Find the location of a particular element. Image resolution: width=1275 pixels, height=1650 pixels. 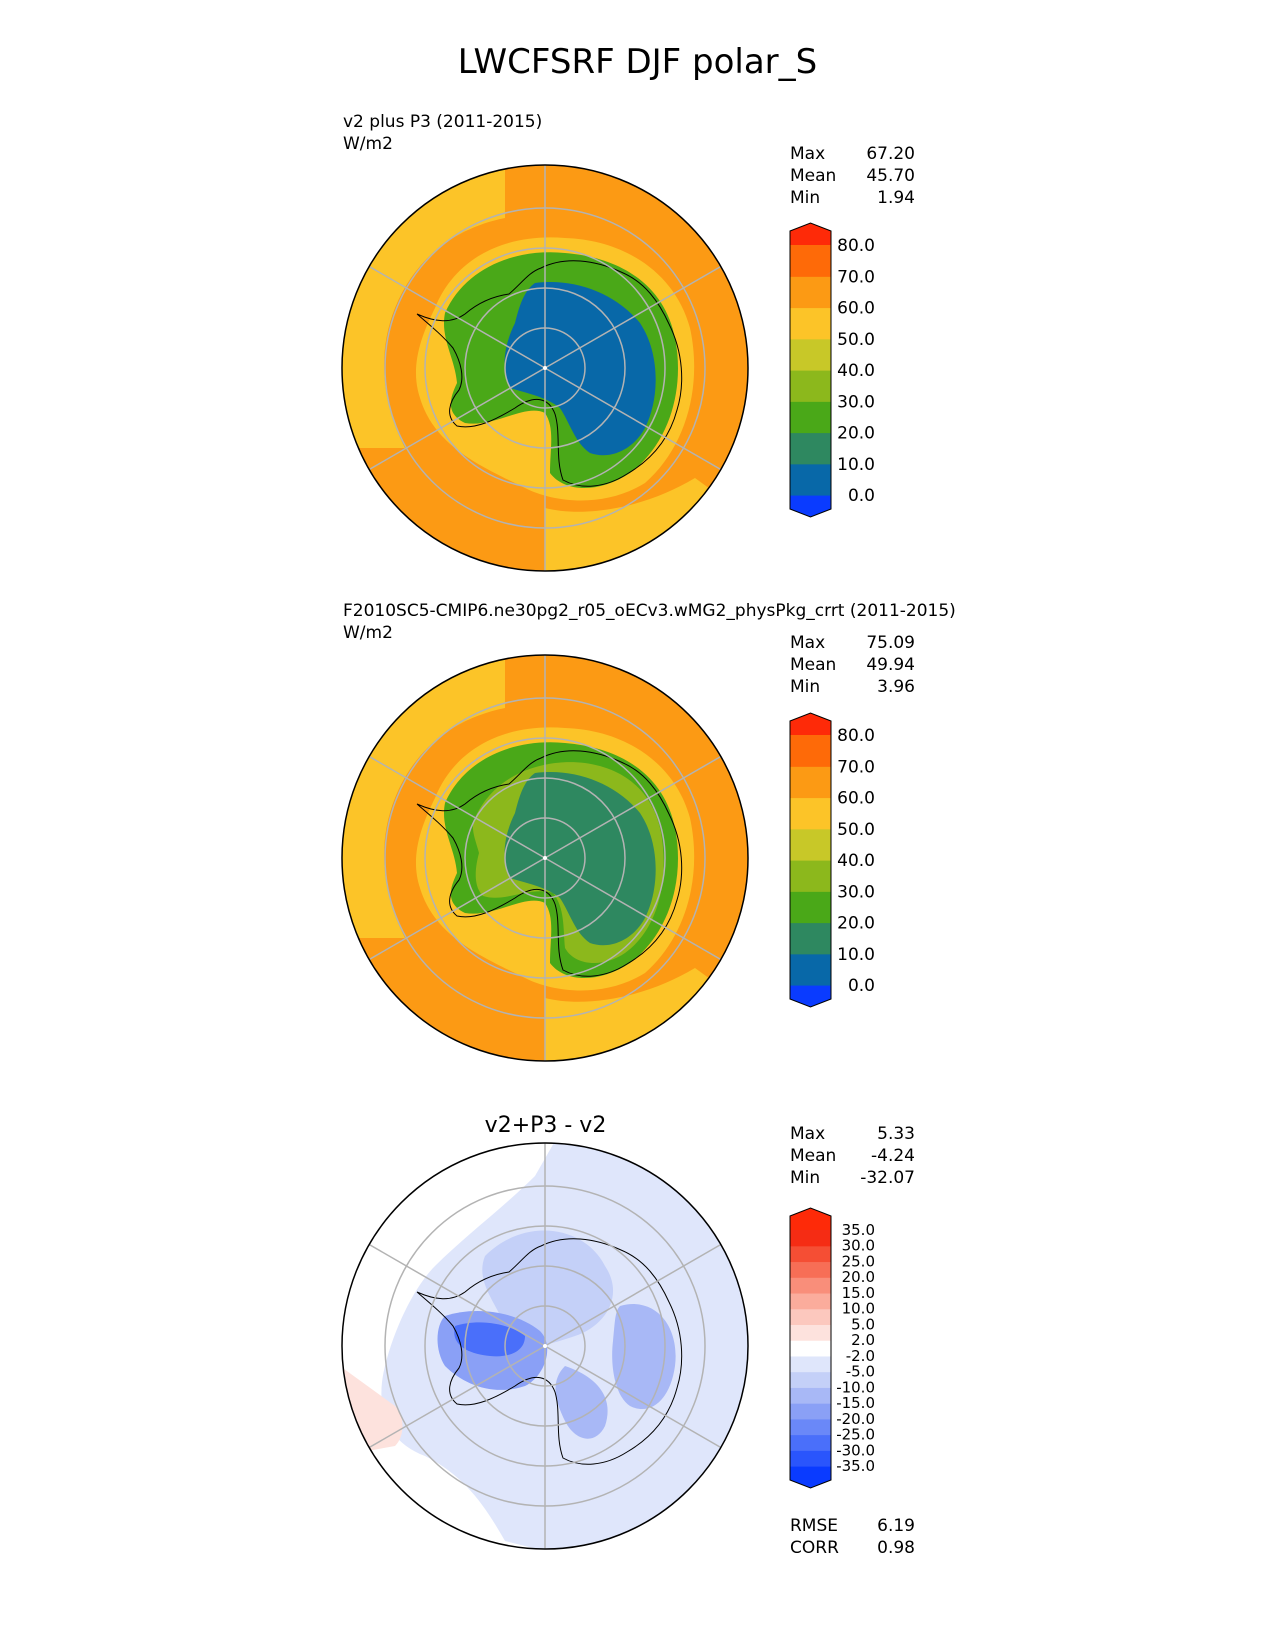

colorbar-tick-label: 15.0 is located at coordinates (858, 1293).